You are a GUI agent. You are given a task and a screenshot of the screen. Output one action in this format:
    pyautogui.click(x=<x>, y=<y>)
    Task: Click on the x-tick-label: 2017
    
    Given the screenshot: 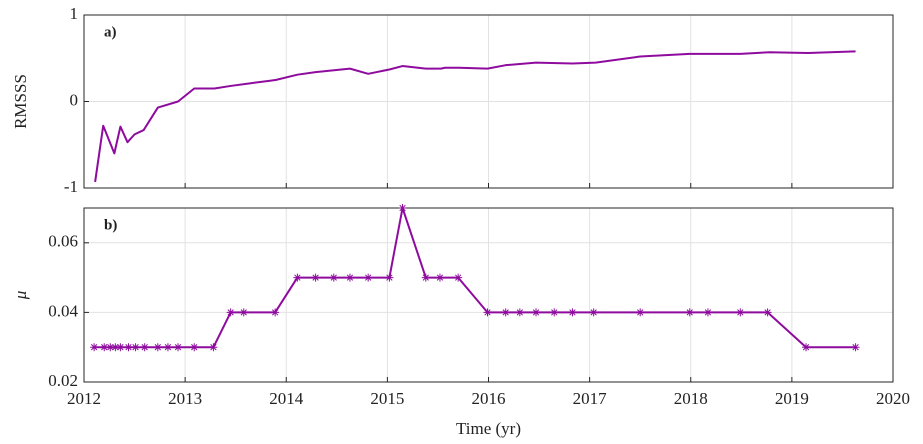 What is the action you would take?
    pyautogui.click(x=590, y=398)
    